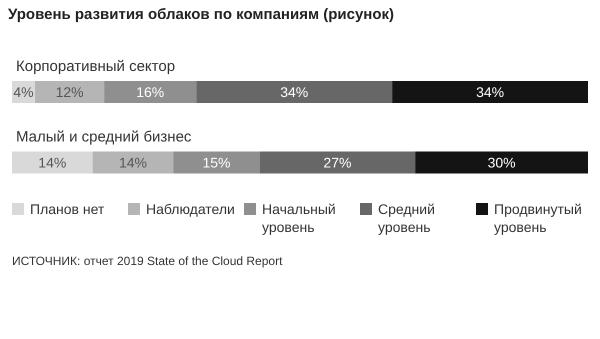  I want to click on data-label: 15%, so click(216, 162).